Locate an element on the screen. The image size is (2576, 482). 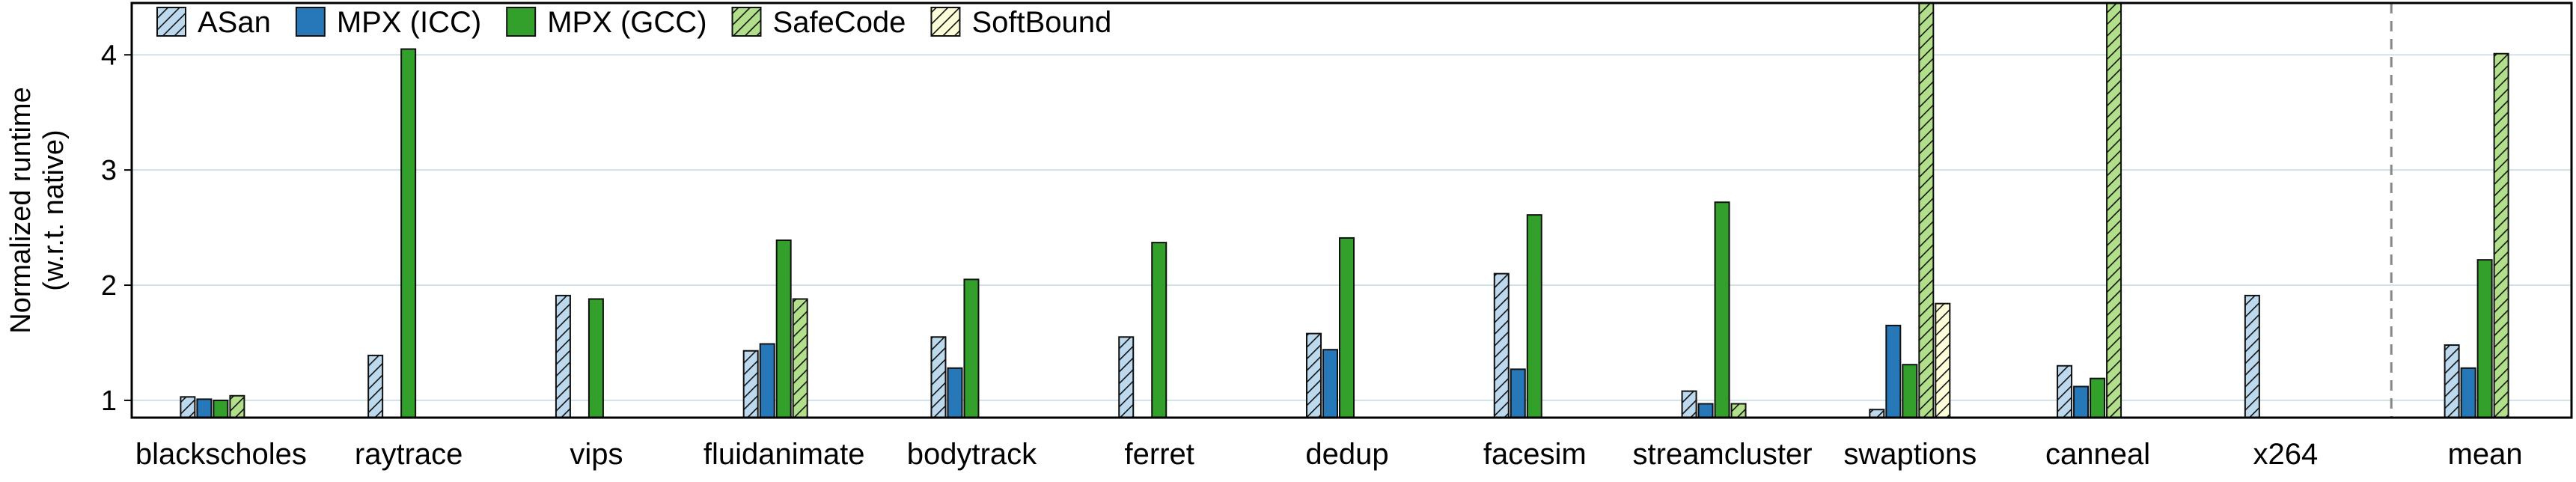
bar-mpx-gcc-streamcluster is located at coordinates (1722, 309).